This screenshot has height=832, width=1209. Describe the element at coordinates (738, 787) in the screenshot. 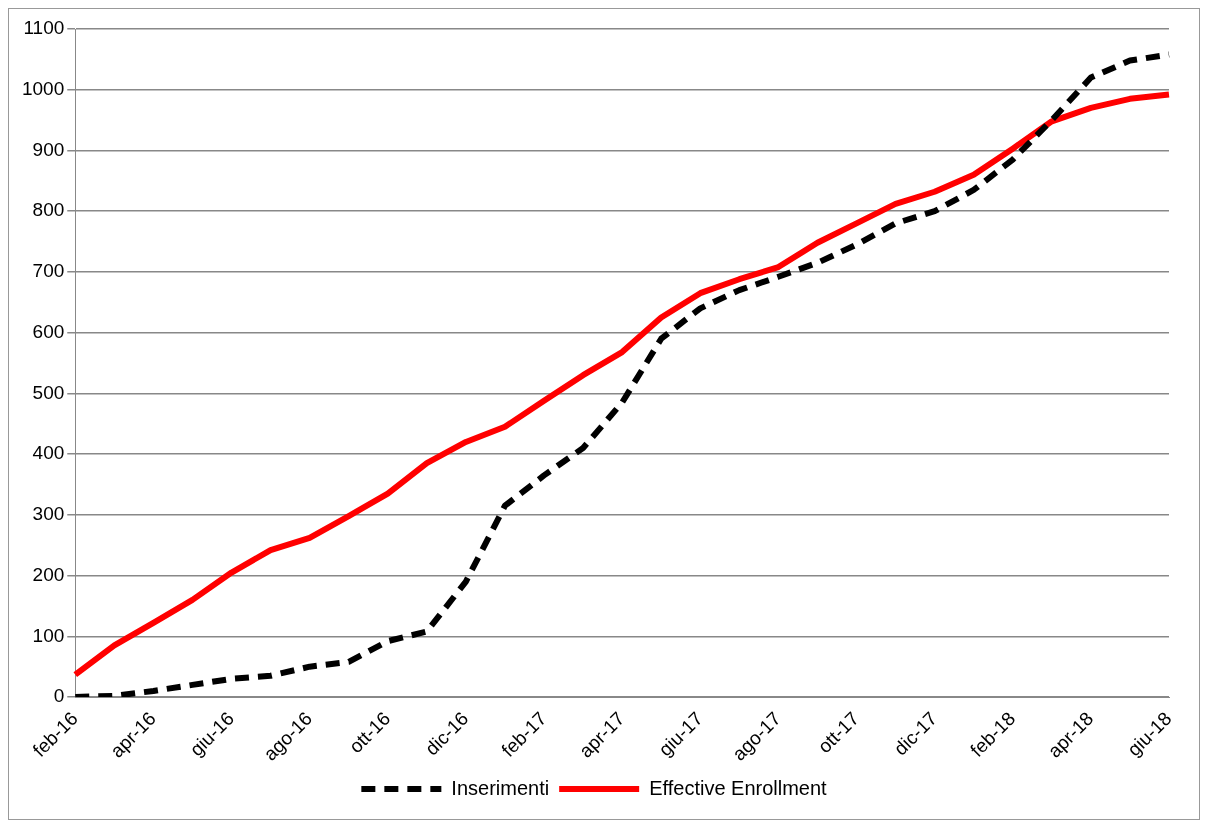

I see `legend-label: Effective Enrollment` at that location.